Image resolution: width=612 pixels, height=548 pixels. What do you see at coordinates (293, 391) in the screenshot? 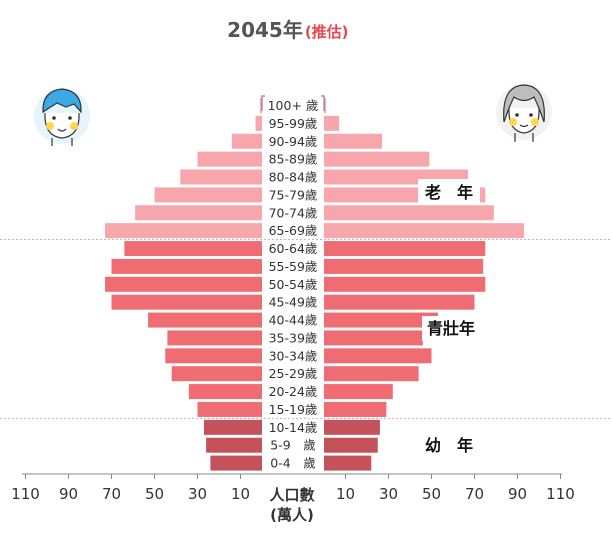
I see `age-label-16: 20-24歲` at bounding box center [293, 391].